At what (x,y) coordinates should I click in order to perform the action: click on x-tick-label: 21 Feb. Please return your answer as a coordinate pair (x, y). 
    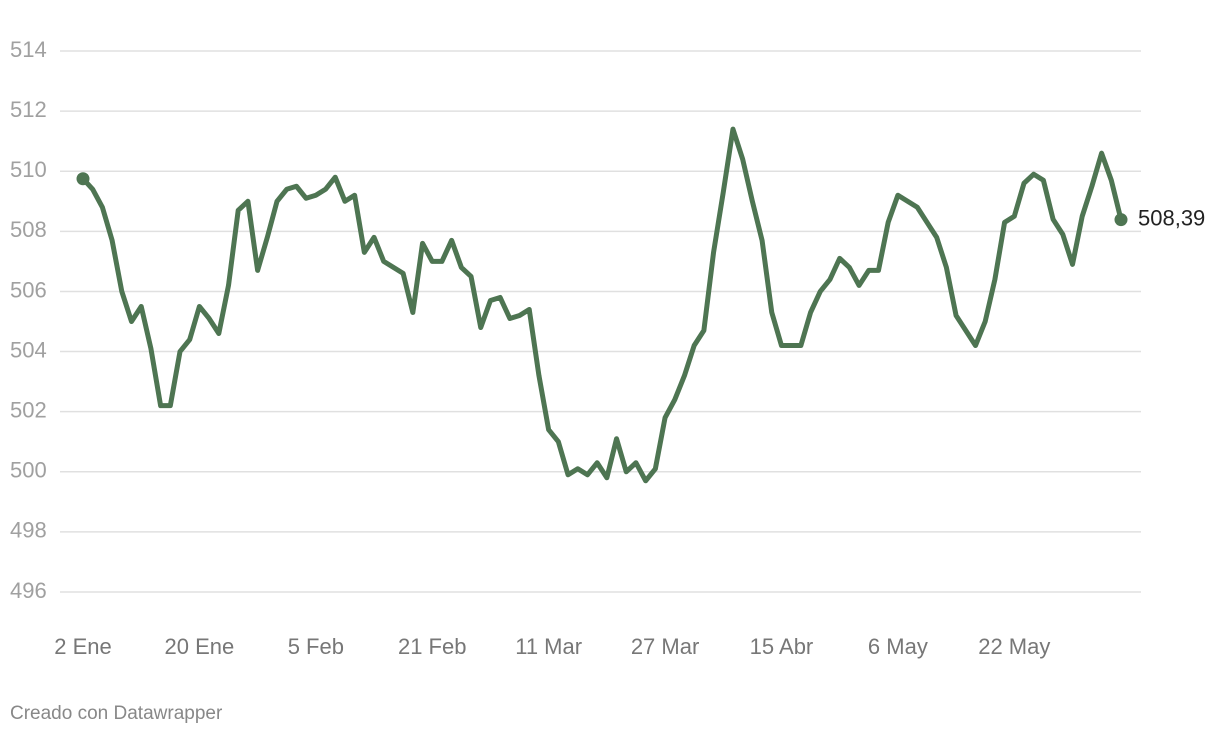
    Looking at the image, I should click on (432, 646).